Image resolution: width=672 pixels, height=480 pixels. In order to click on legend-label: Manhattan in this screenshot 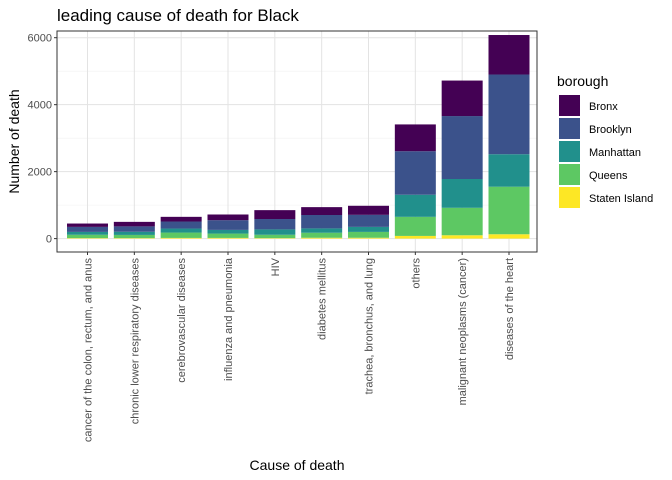, I will do `click(615, 153)`.